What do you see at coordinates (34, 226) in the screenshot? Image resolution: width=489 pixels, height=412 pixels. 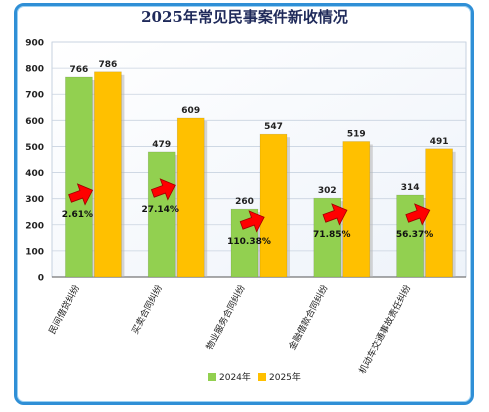 I see `y-tick-label: 200` at bounding box center [34, 226].